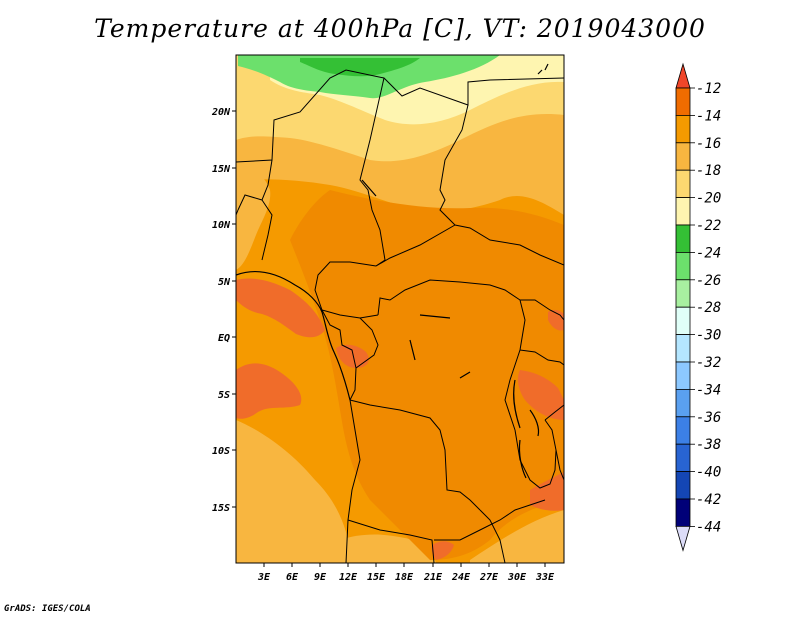 The height and width of the screenshot is (618, 800). I want to click on lat-ticks, so click(234, 309).